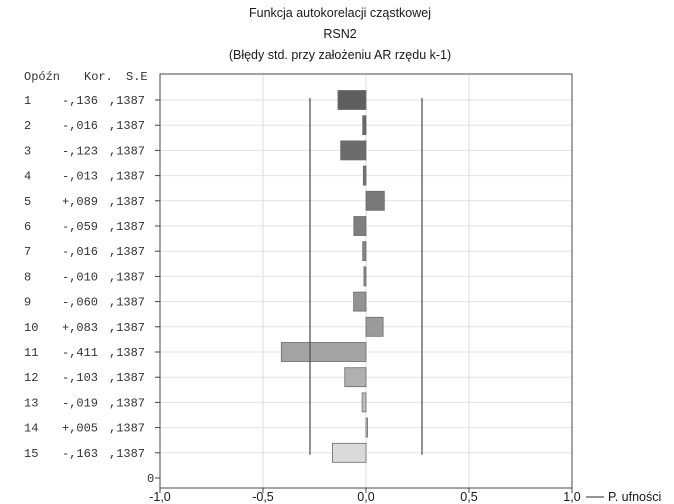 The image size is (674, 504). Describe the element at coordinates (150, 479) in the screenshot. I see `zero-row-label: 0` at that location.